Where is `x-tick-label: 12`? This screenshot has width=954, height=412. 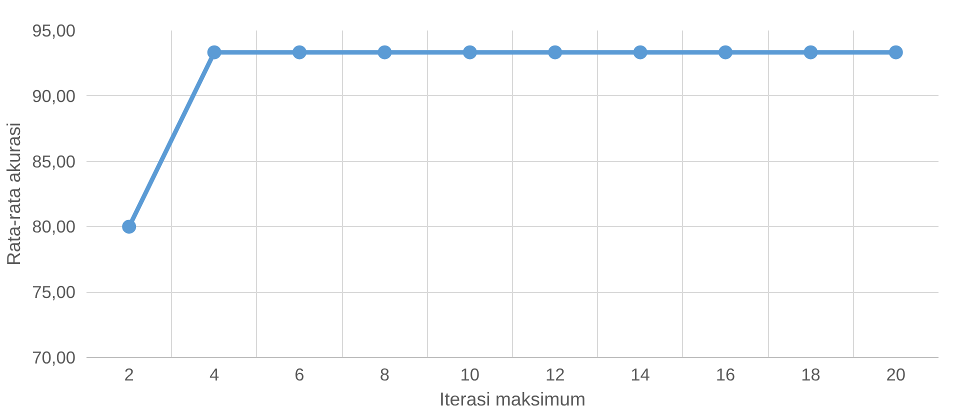 x-tick-label: 12 is located at coordinates (555, 374).